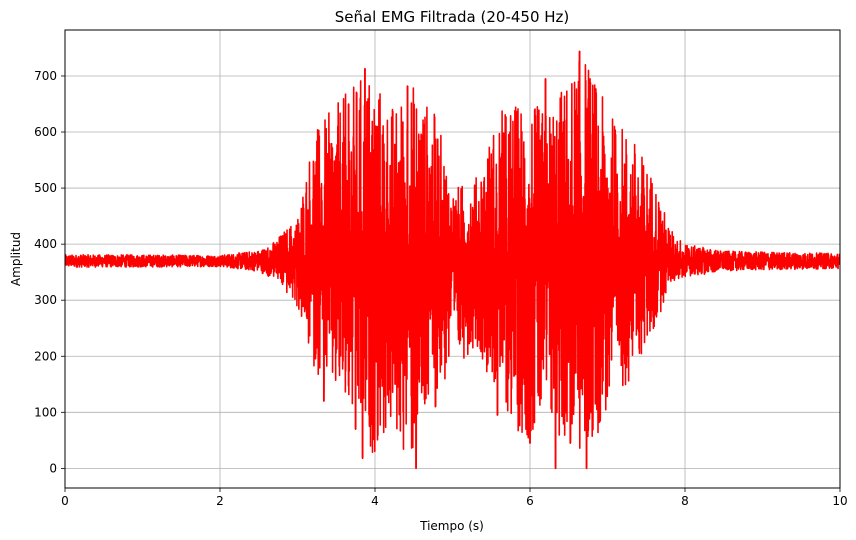 The image size is (856, 540). What do you see at coordinates (375, 501) in the screenshot?
I see `x-tick-label: 4` at bounding box center [375, 501].